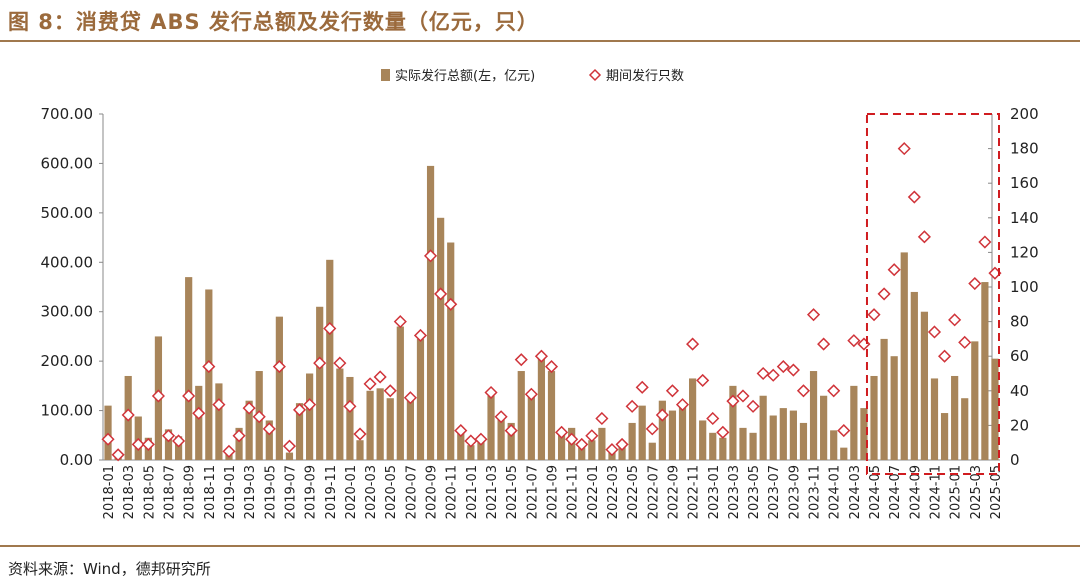  I want to click on x-tick-label: 2019-03, so click(250, 492).